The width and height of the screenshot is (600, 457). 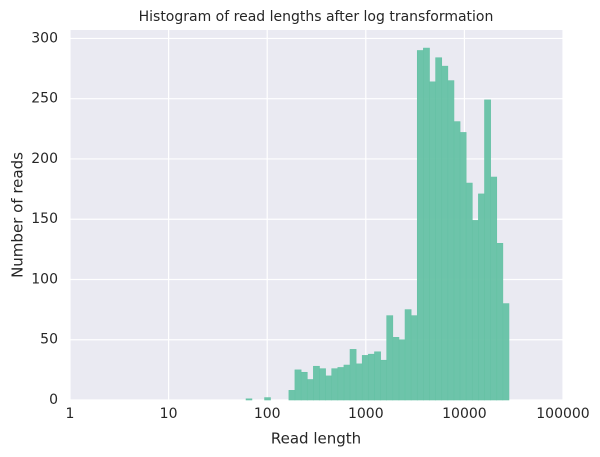 What do you see at coordinates (366, 414) in the screenshot?
I see `x-tick-label: 1000` at bounding box center [366, 414].